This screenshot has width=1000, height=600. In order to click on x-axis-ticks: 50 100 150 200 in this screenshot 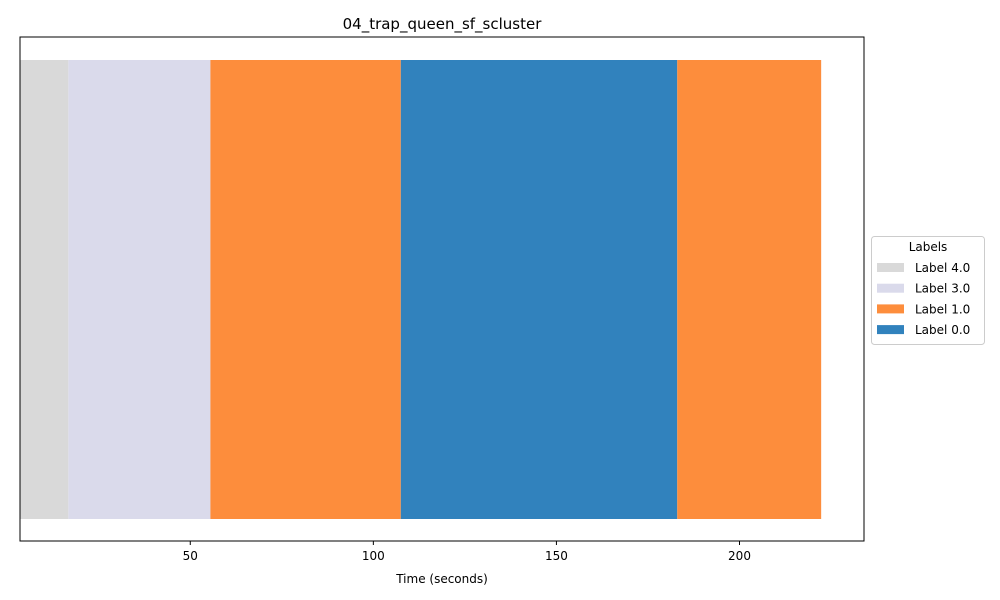, I will do `click(467, 552)`.